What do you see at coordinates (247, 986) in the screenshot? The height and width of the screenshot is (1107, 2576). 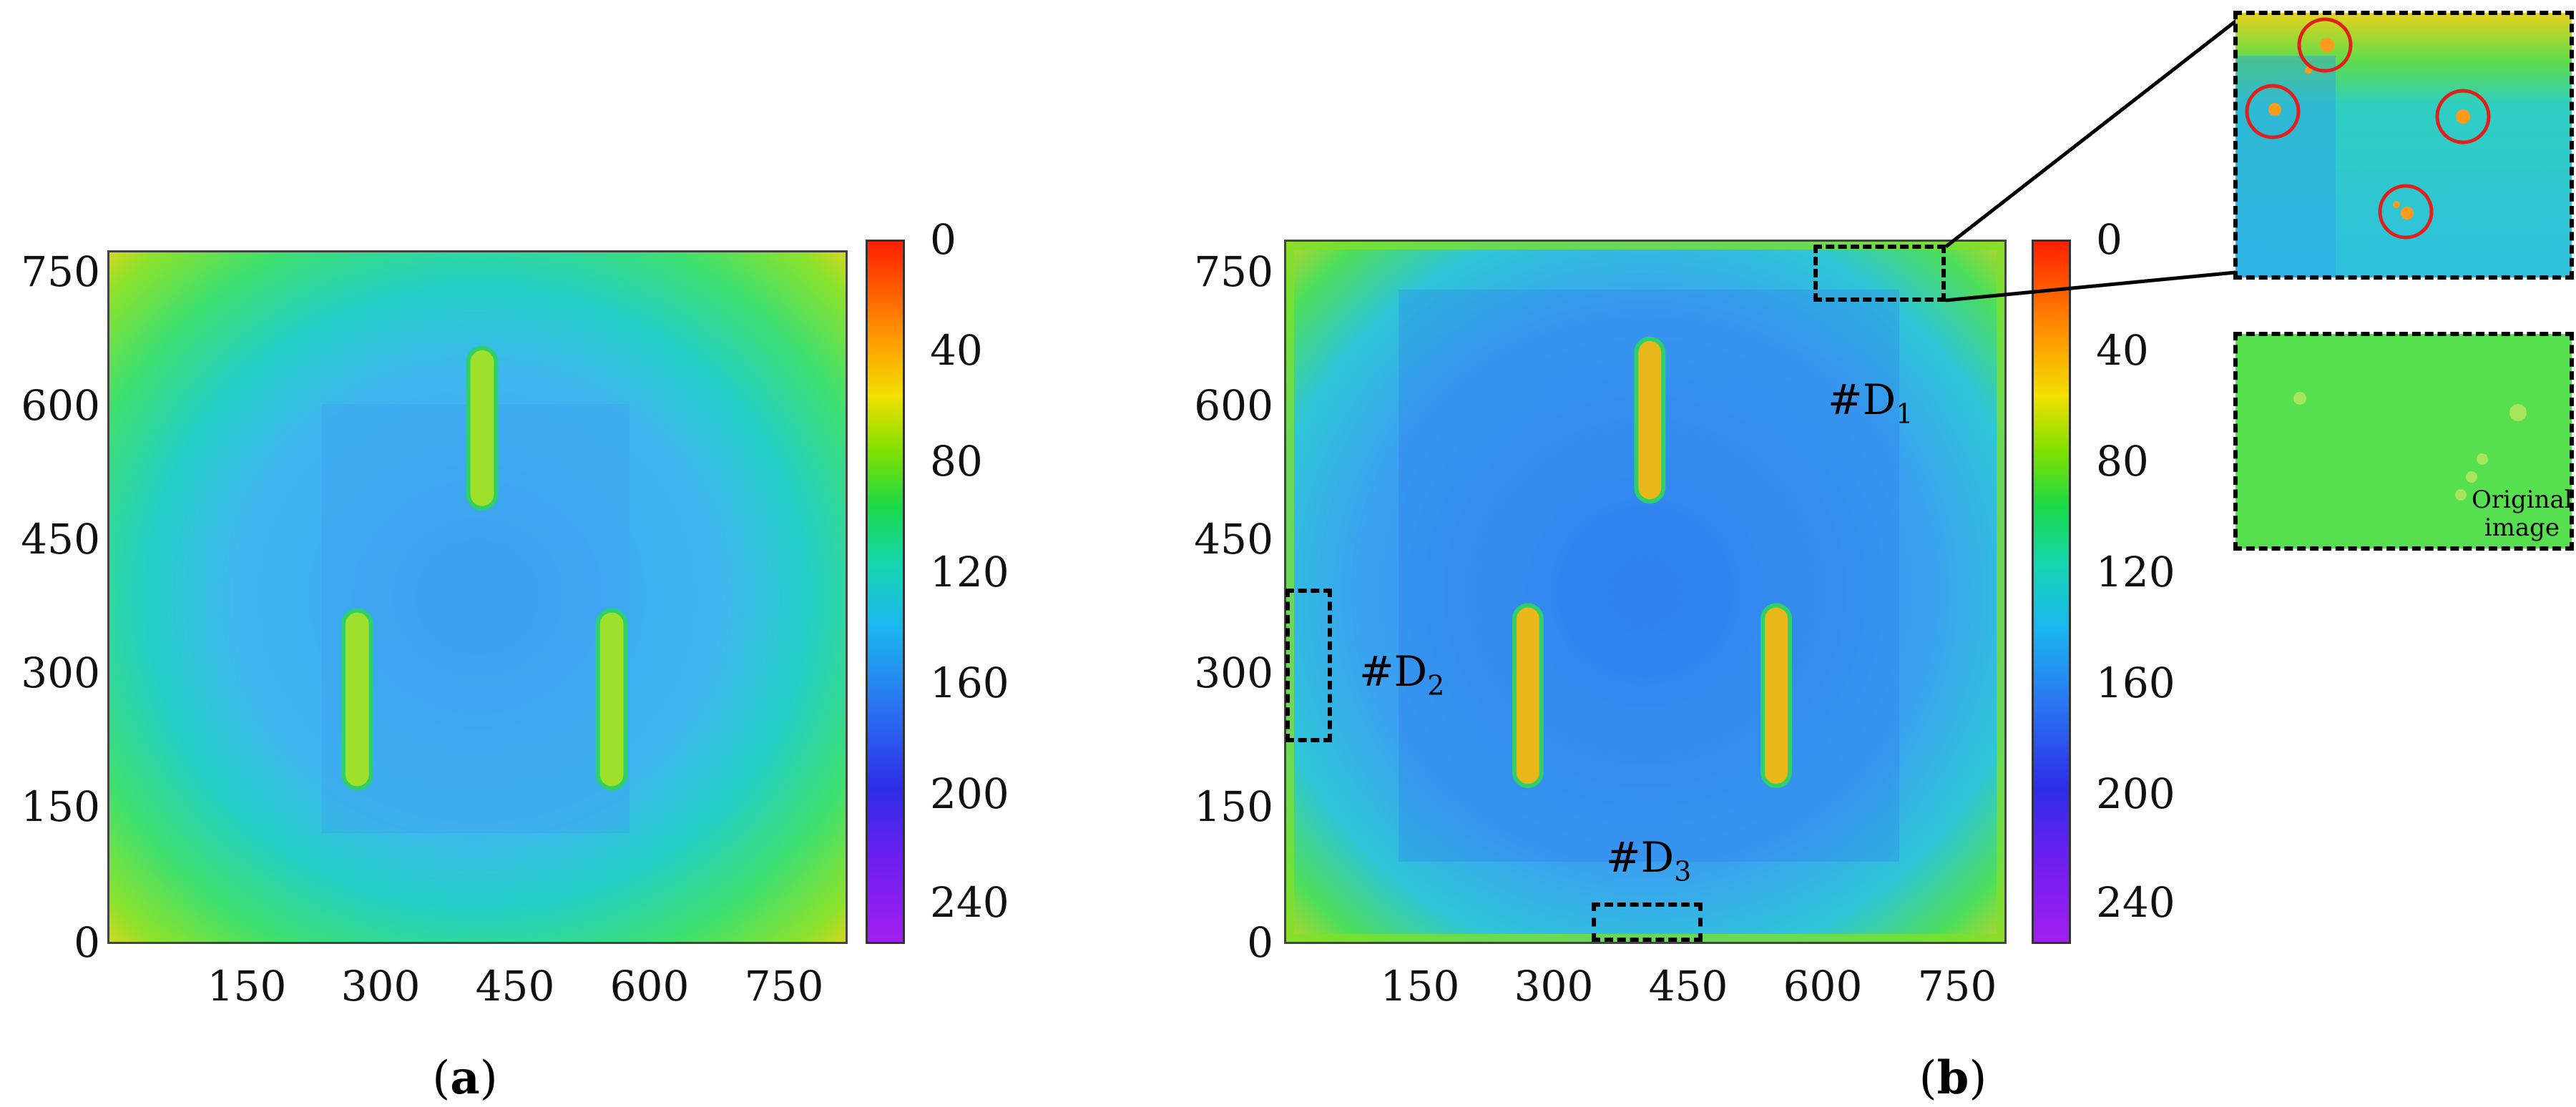 I see `a-xtick-150: 150` at bounding box center [247, 986].